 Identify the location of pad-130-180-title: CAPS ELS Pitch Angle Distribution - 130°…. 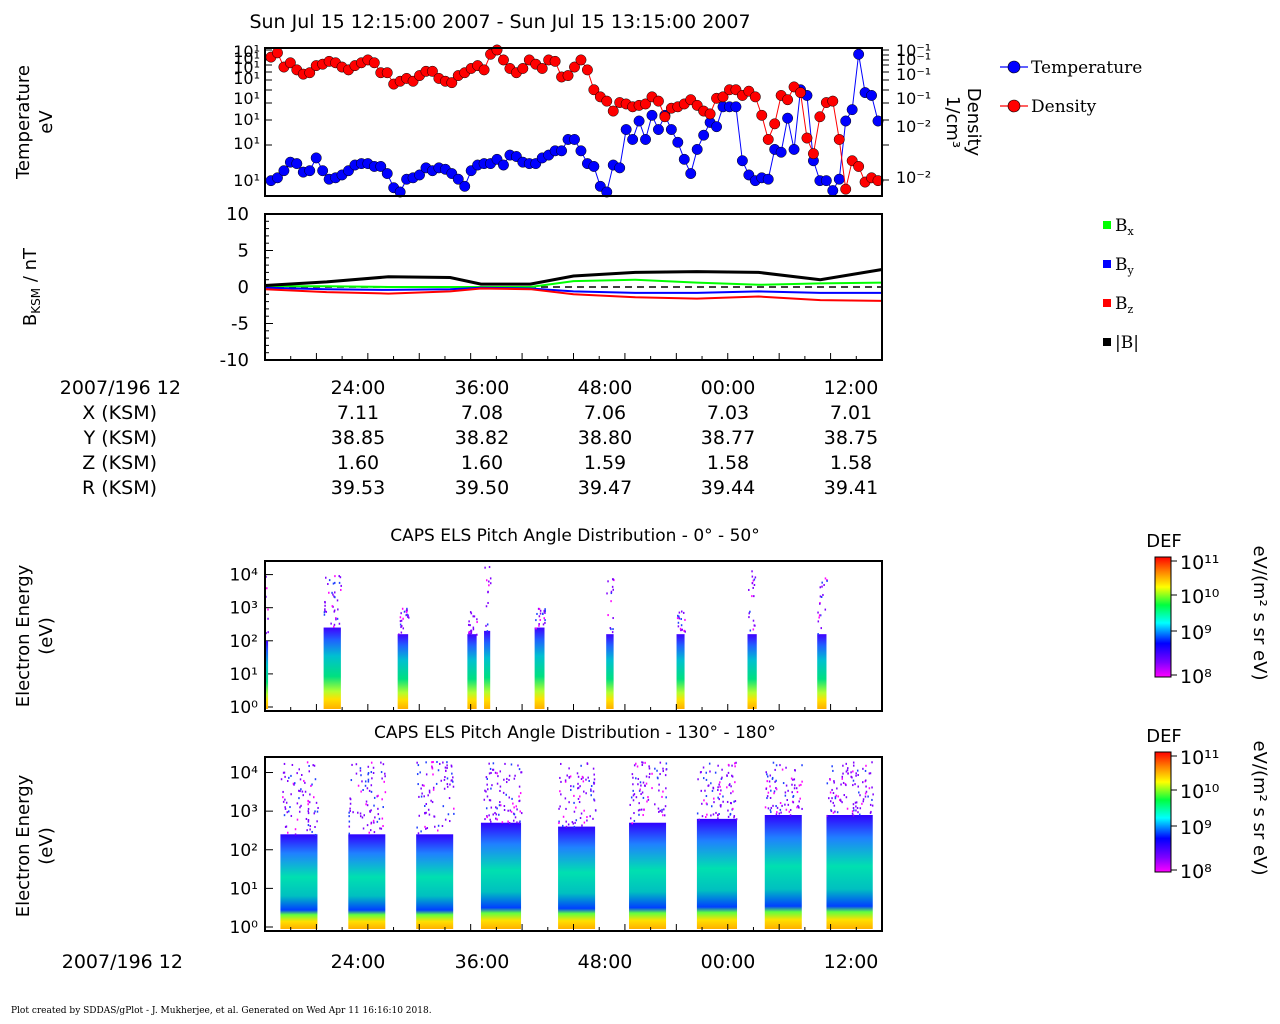
(575, 733).